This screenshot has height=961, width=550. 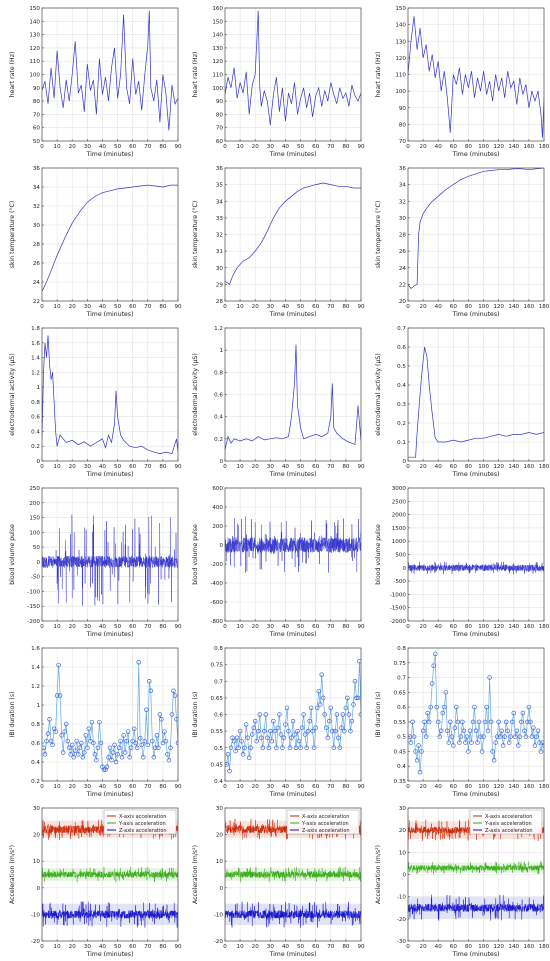 What do you see at coordinates (400, 76) in the screenshot?
I see `y-tick-label: 110` at bounding box center [400, 76].